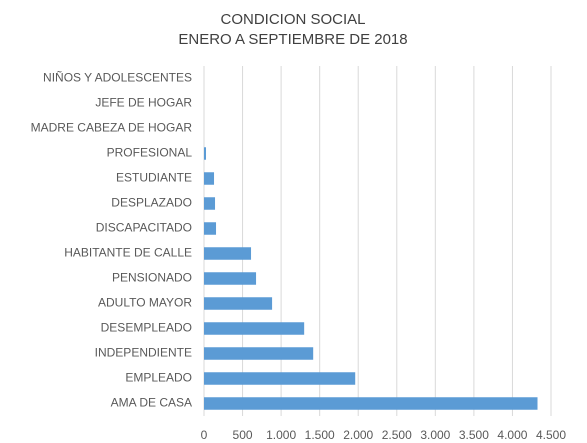 The image size is (587, 443). Describe the element at coordinates (320, 435) in the screenshot. I see `x-tick-label: 1.500` at that location.